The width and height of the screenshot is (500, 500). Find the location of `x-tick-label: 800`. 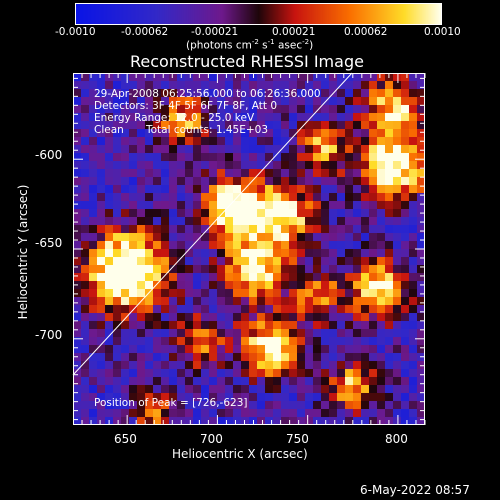

x-tick-label: 800 is located at coordinates (396, 439).